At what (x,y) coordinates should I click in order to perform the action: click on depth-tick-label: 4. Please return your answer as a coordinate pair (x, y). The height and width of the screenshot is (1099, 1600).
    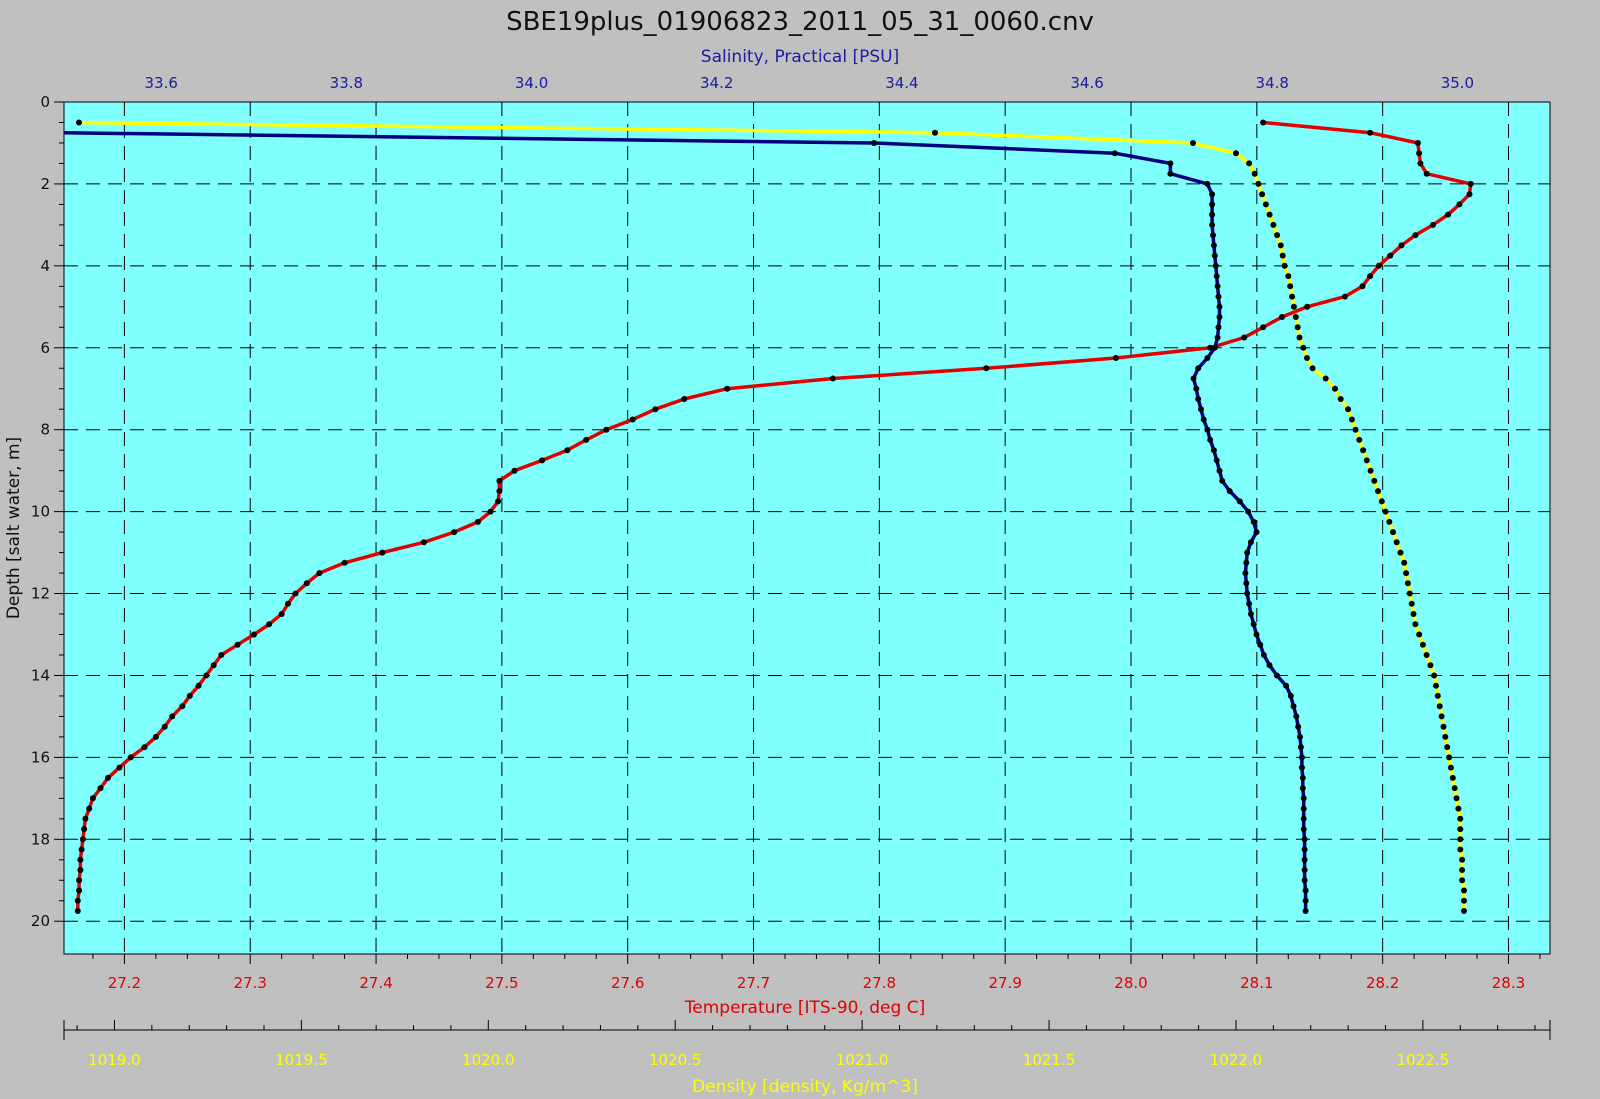
    Looking at the image, I should click on (45, 266).